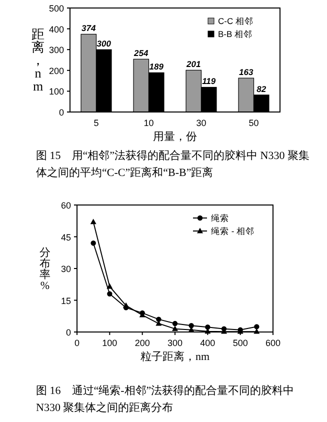 The width and height of the screenshot is (327, 422). Describe the element at coordinates (156, 67) in the screenshot. I see `data-label: 189` at that location.